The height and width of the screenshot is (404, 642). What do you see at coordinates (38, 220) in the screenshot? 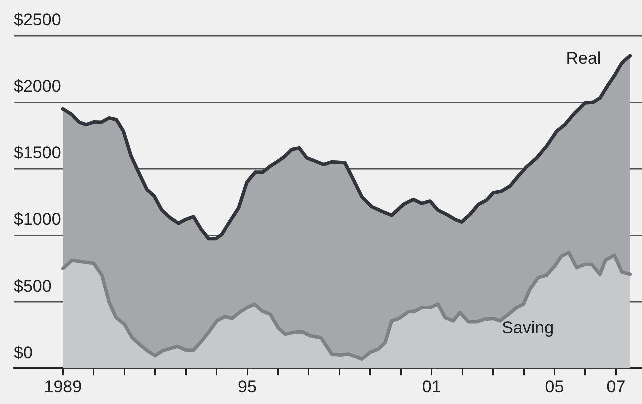
I see `y-tick-label: $1000` at bounding box center [38, 220].